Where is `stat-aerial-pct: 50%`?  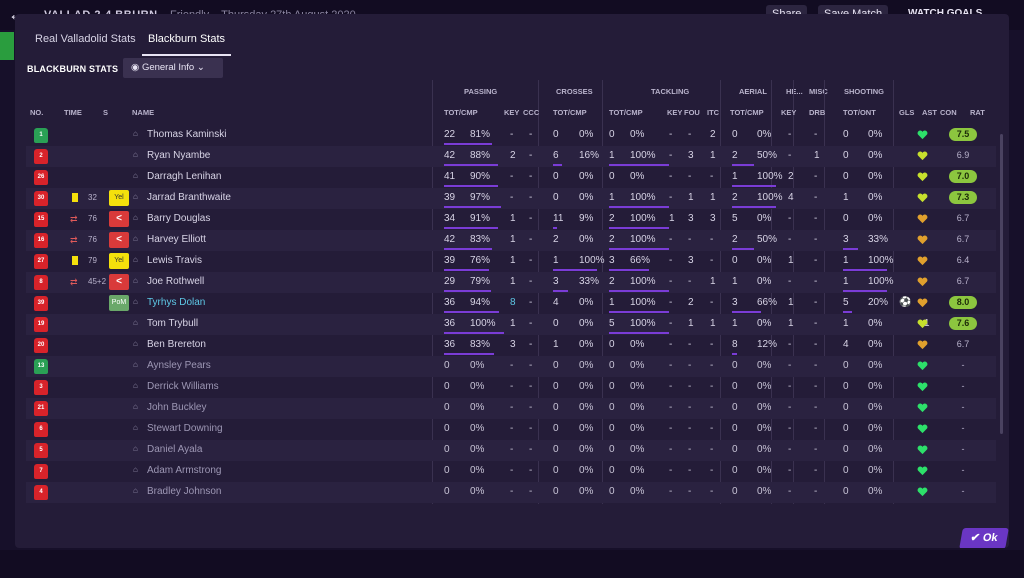 stat-aerial-pct: 50% is located at coordinates (767, 155).